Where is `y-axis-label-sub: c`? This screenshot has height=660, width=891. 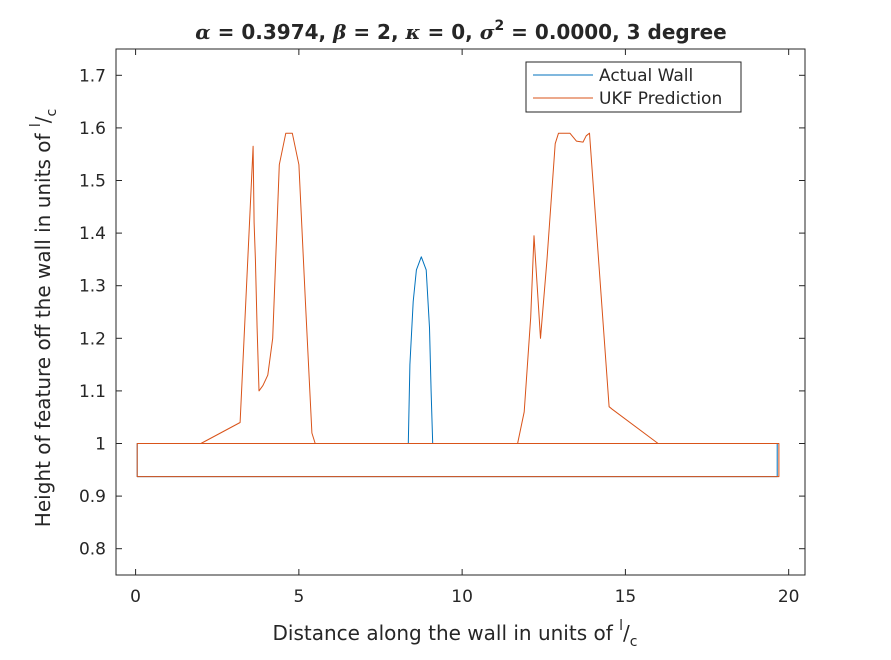
y-axis-label-sub: c is located at coordinates (52, 113).